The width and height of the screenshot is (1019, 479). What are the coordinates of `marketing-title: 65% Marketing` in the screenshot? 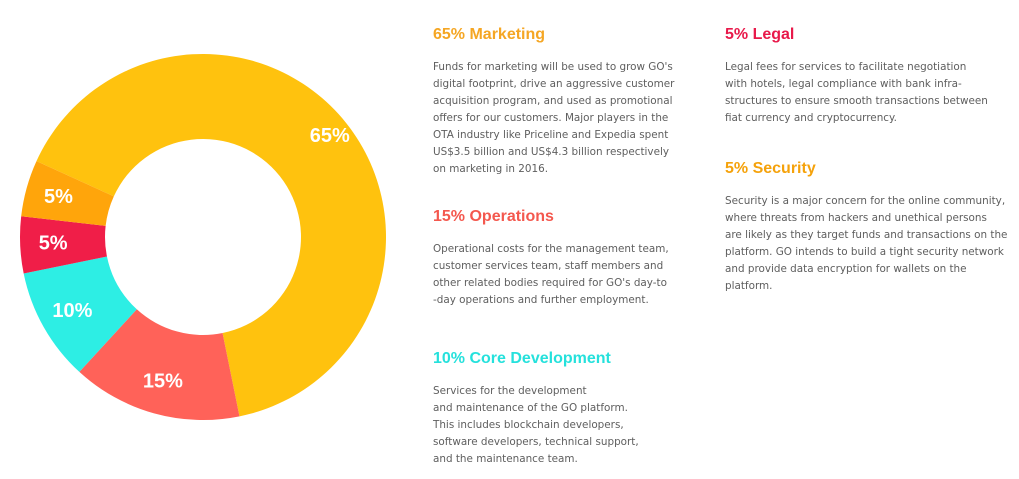 It's located at (489, 34).